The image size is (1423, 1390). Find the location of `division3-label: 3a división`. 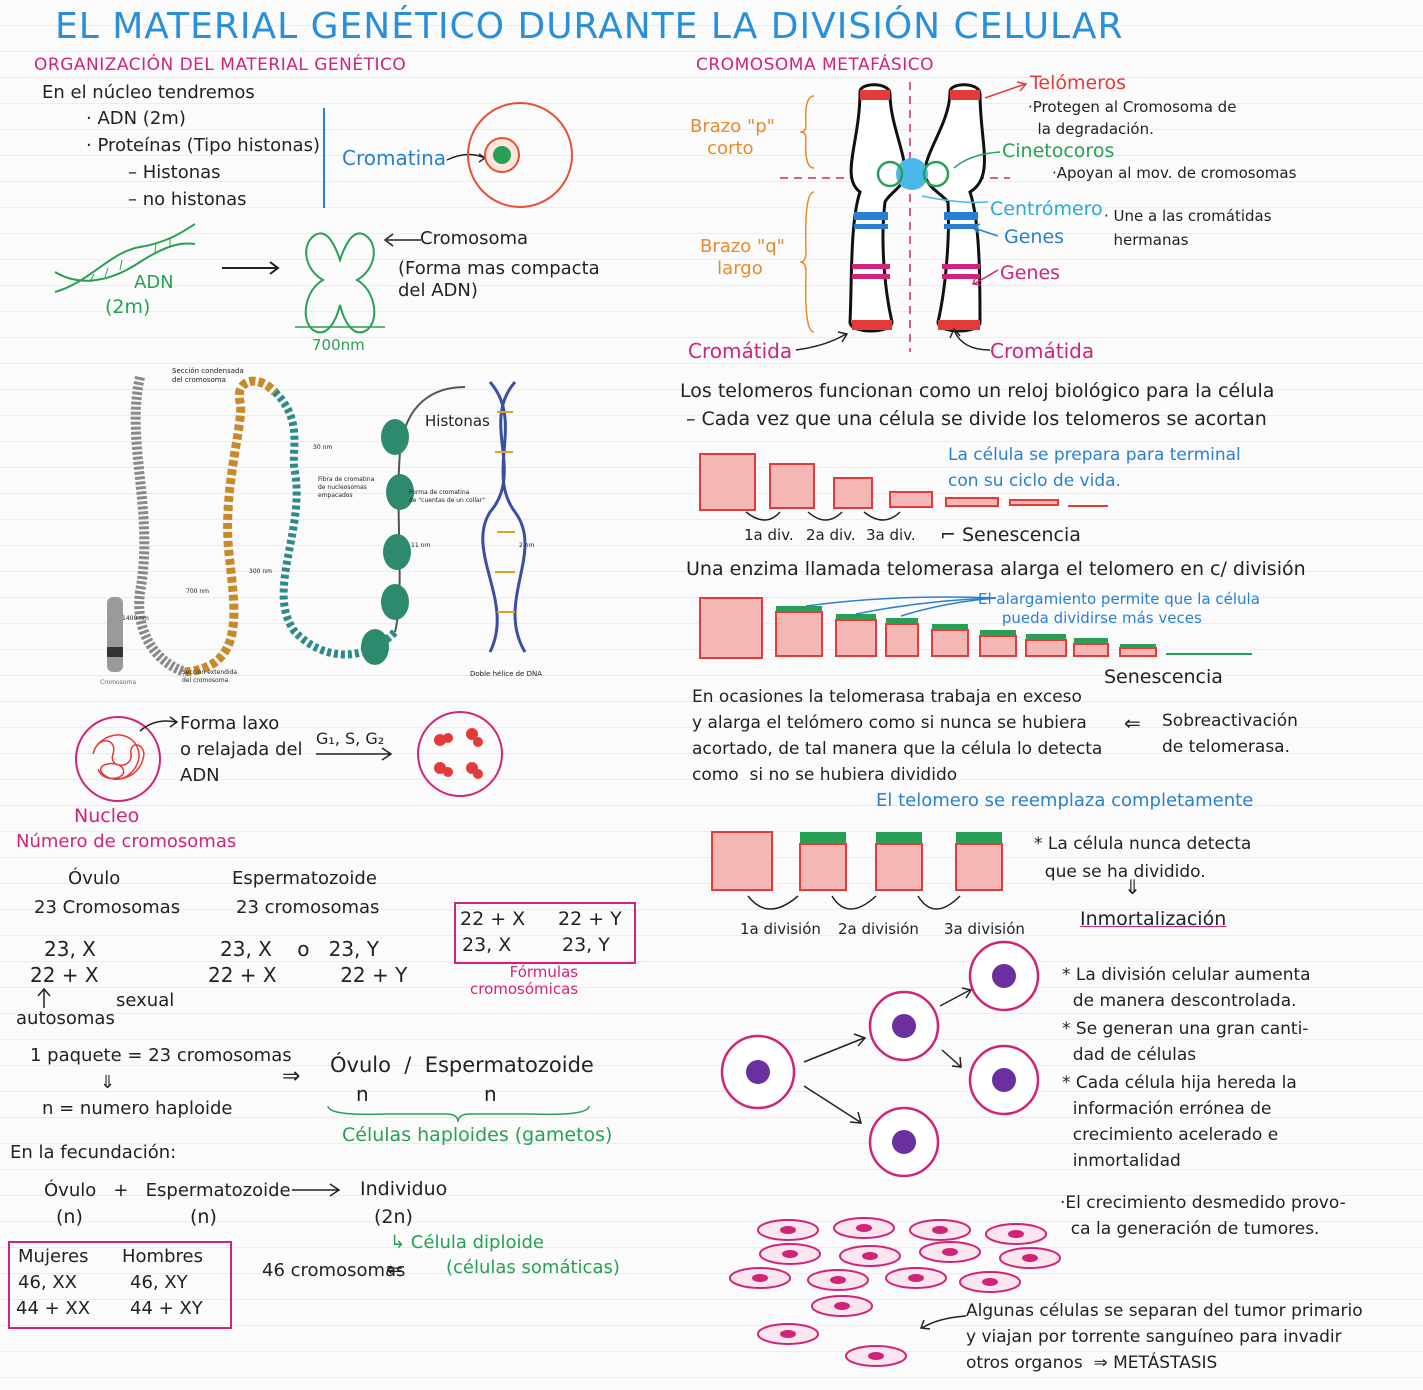

division3-label: 3a división is located at coordinates (984, 929).